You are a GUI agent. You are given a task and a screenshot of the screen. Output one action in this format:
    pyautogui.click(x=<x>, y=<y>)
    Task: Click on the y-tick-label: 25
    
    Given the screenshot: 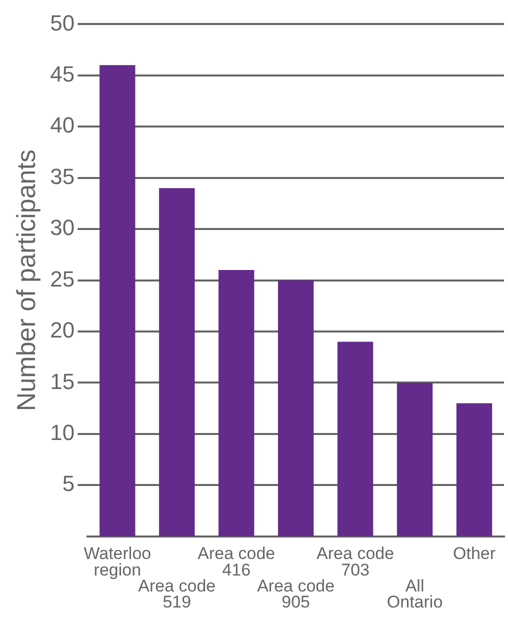 What is the action you would take?
    pyautogui.click(x=62, y=279)
    